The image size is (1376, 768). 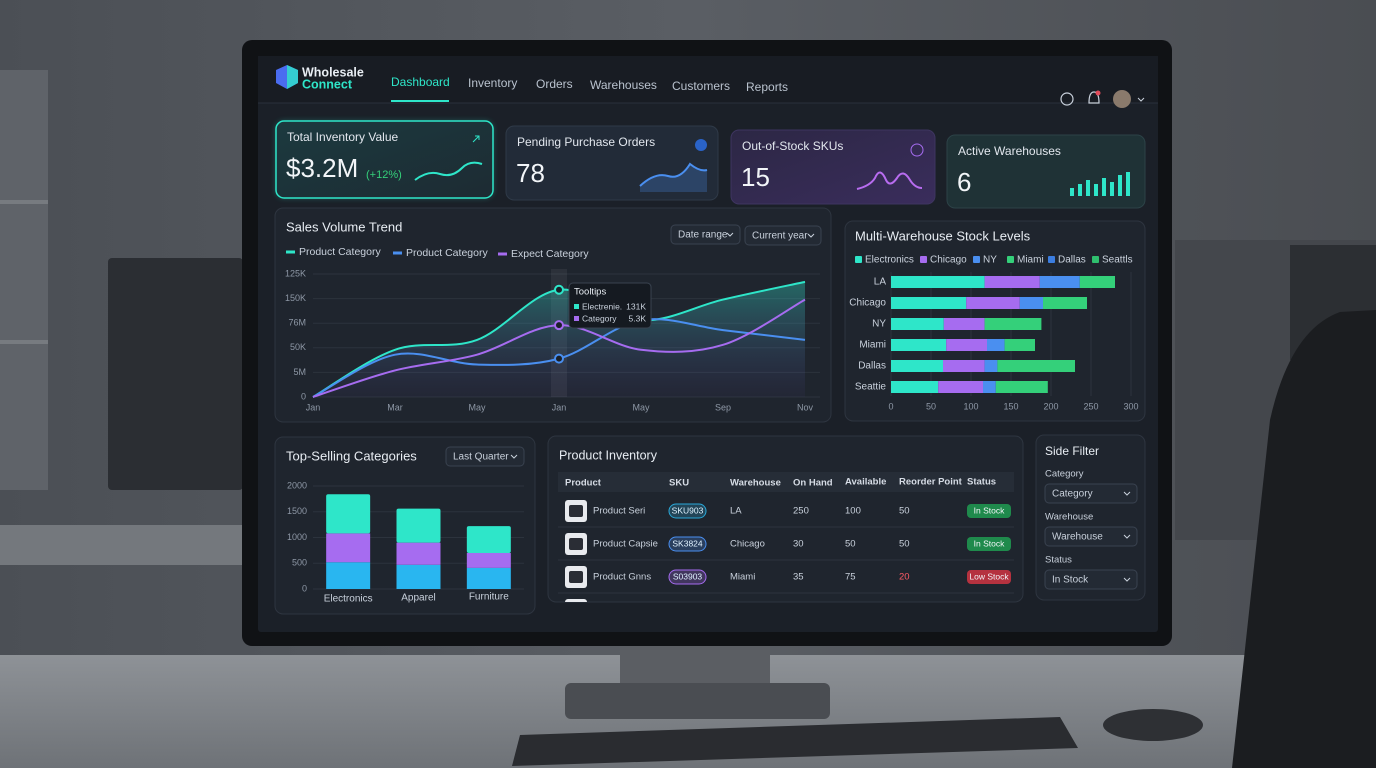 What do you see at coordinates (420, 101) in the screenshot?
I see `nav-underline` at bounding box center [420, 101].